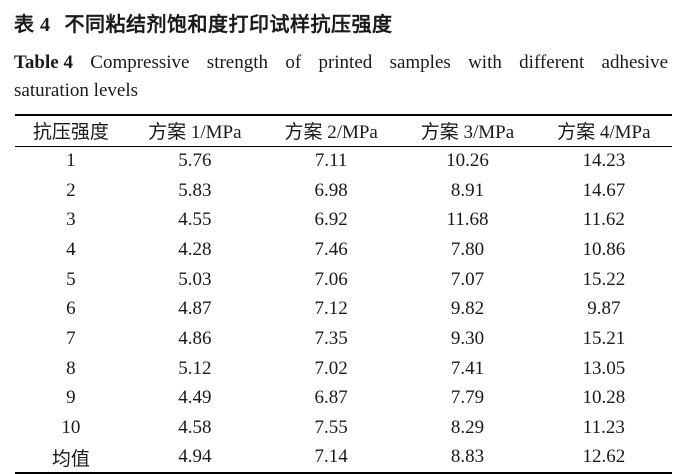 Image resolution: width=686 pixels, height=474 pixels. Describe the element at coordinates (604, 190) in the screenshot. I see `value-cell: 14.67` at that location.